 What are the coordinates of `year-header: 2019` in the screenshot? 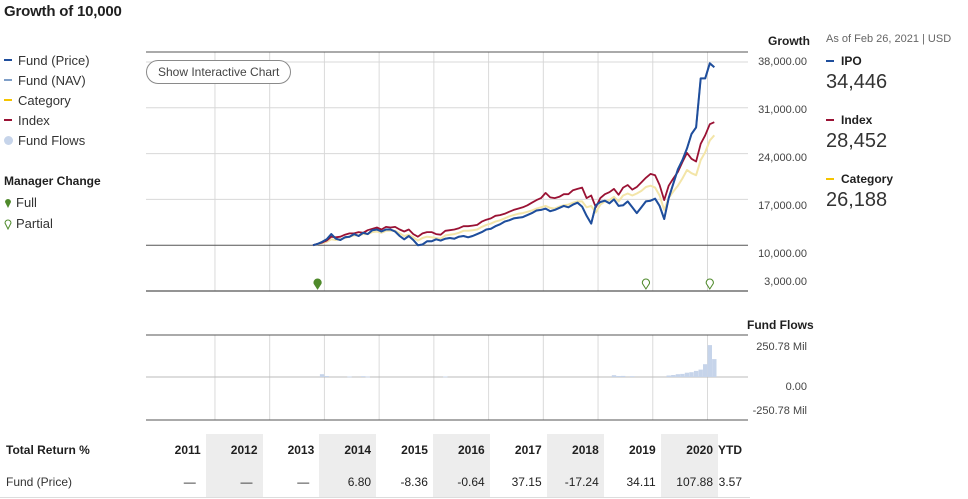 It's located at (642, 450).